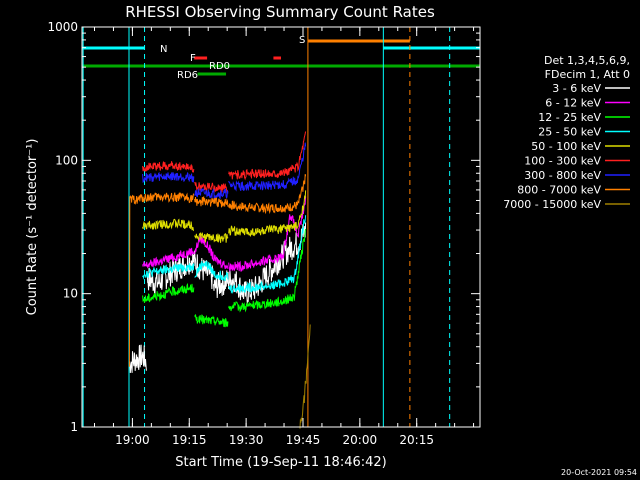  What do you see at coordinates (599, 472) in the screenshot?
I see `render-timestamp: 20-Oct-2021 09:54` at bounding box center [599, 472].